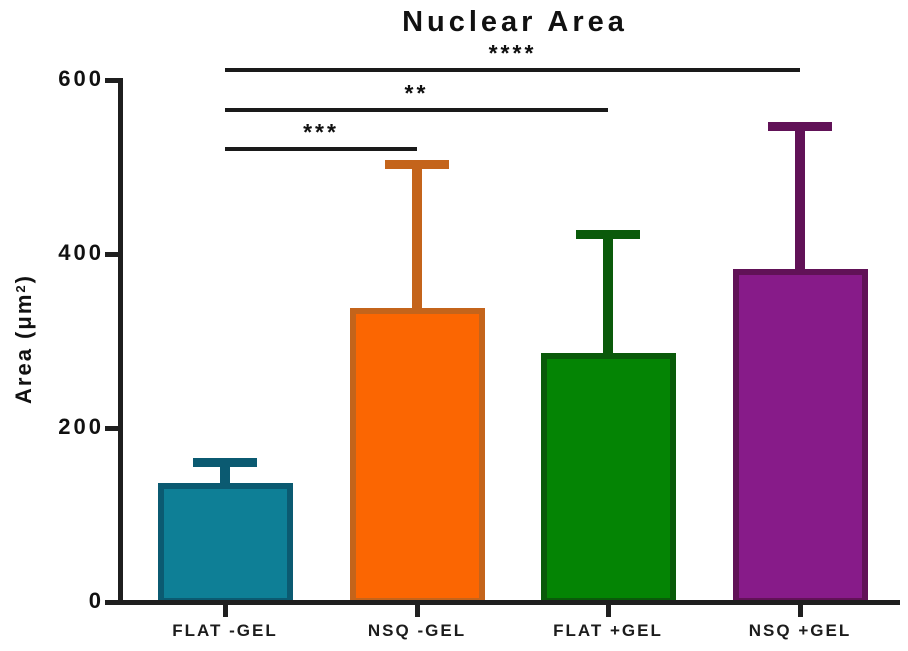 This screenshot has height=651, width=908. I want to click on significance-stars-2: ****, so click(512, 53).